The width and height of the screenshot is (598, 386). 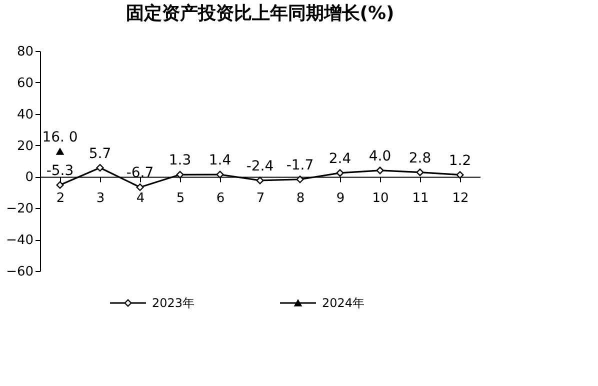 I want to click on data-label: 1.2, so click(x=460, y=160).